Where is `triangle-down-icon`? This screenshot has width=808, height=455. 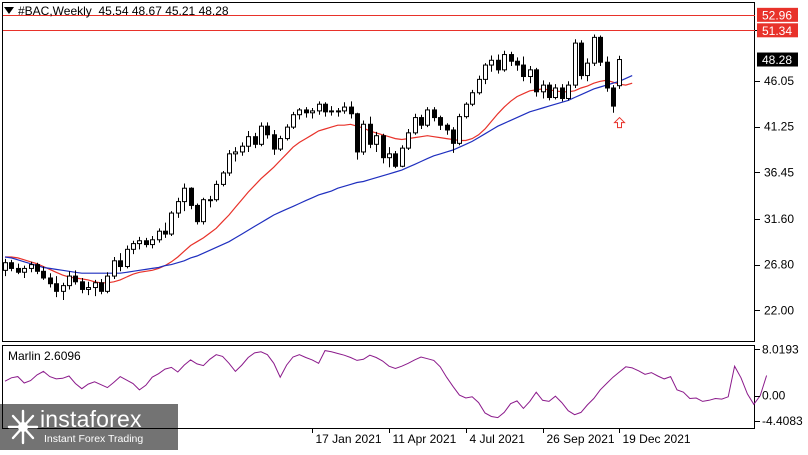
triangle-down-icon is located at coordinates (9, 10).